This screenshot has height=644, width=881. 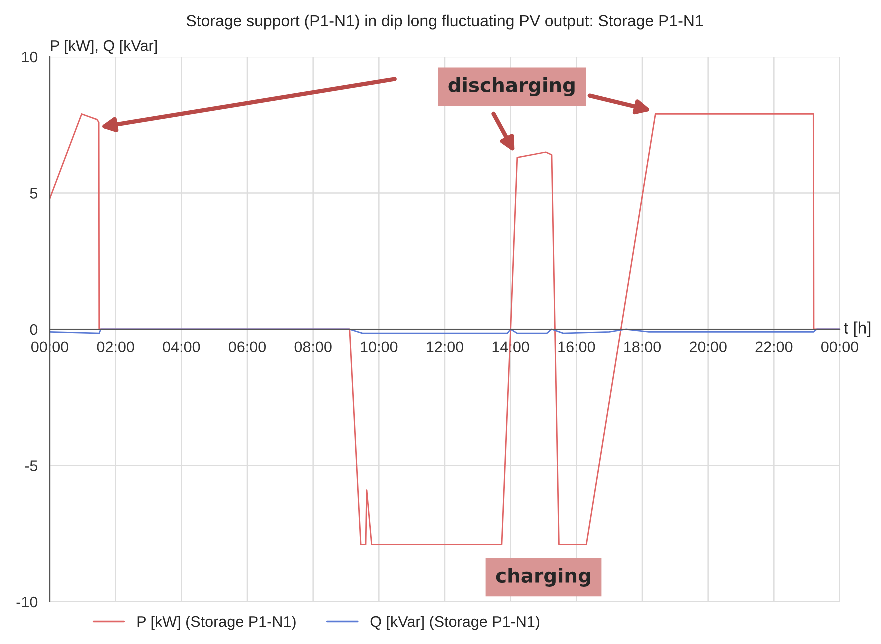 I want to click on x-tick-label: 12:00, so click(x=445, y=347).